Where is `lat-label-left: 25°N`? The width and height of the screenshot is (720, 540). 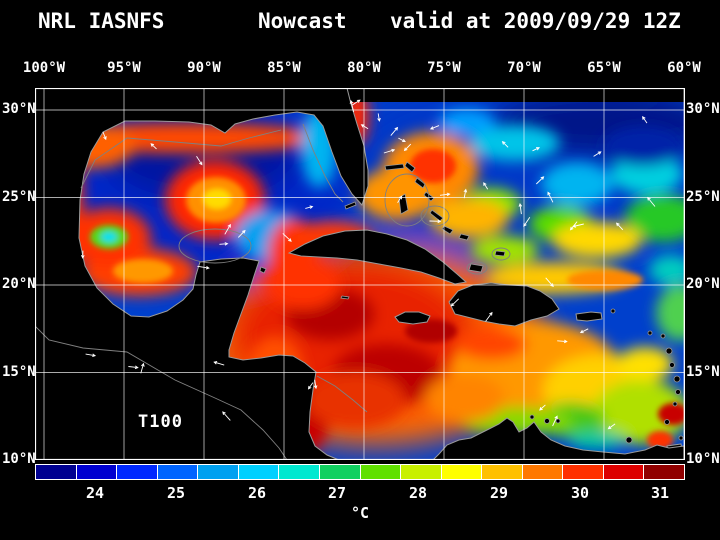
lat-label-left: 25°N is located at coordinates (19, 196).